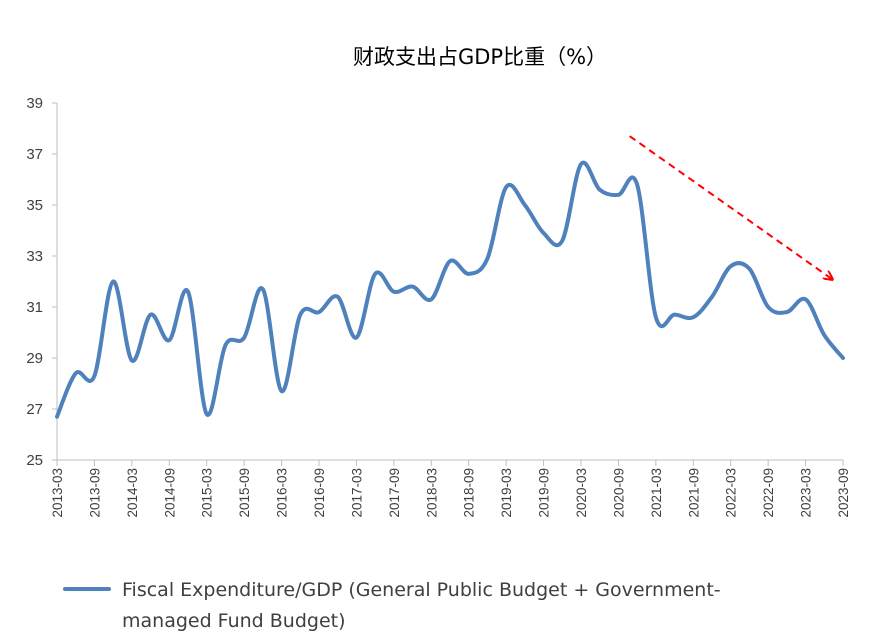  Describe the element at coordinates (169, 493) in the screenshot. I see `x-tick-label: 2014-09` at that location.